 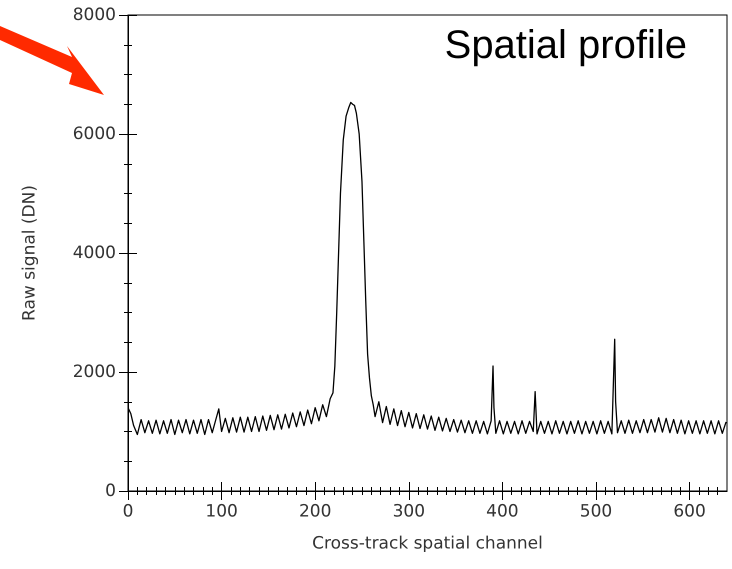 What do you see at coordinates (94, 134) in the screenshot?
I see `y-tick-label: 6000` at bounding box center [94, 134].